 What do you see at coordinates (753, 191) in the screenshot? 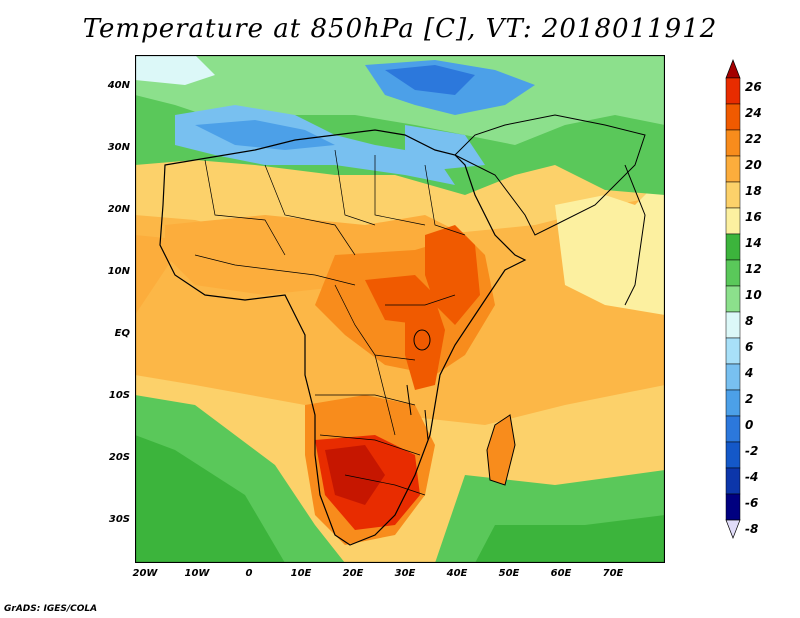
I see `colorbar-label: 18` at bounding box center [753, 191].